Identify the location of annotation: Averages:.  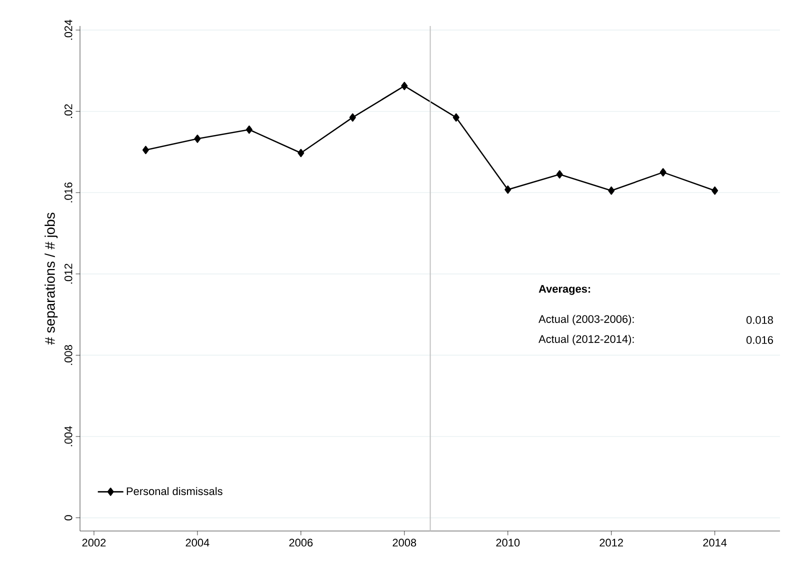
(564, 290).